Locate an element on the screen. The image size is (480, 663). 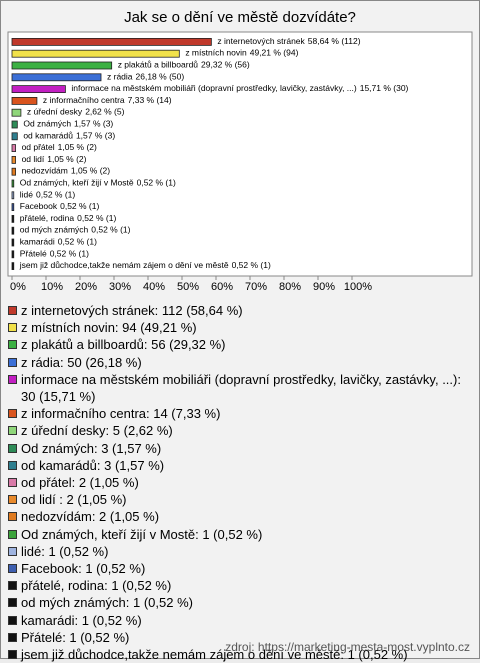
bar-label: od mých známých 0,52 % (1) is located at coordinates (75, 230).